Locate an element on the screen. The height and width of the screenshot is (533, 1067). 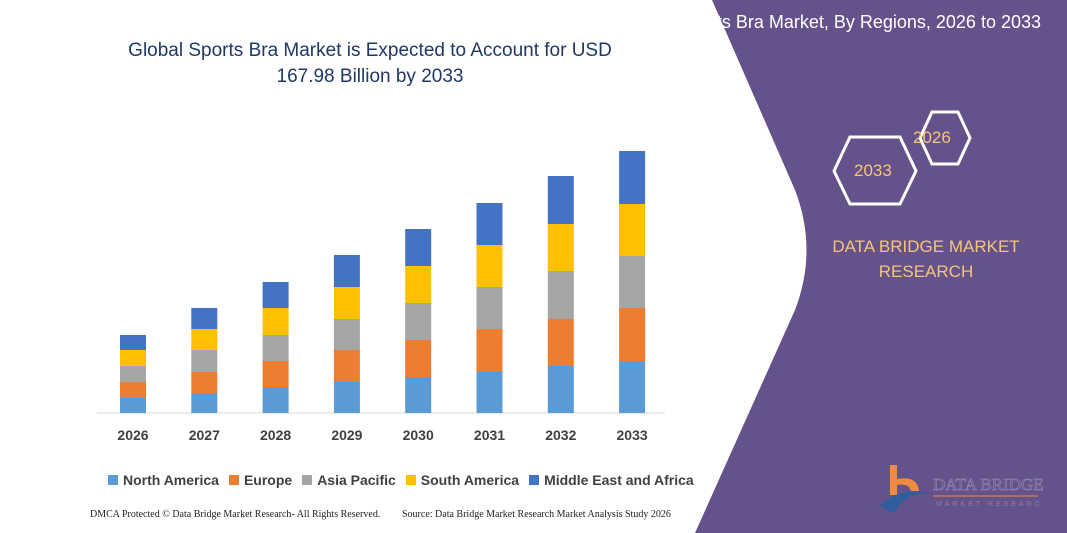
bar-2033-south-america is located at coordinates (632, 230).